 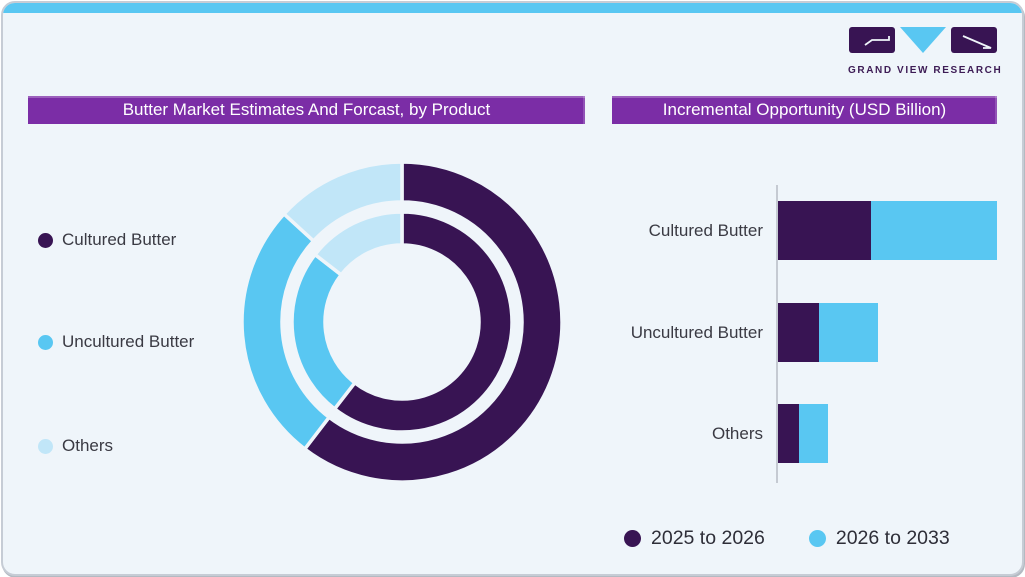 What do you see at coordinates (824, 230) in the screenshot?
I see `bar-cultured-butter-2025-to-2026` at bounding box center [824, 230].